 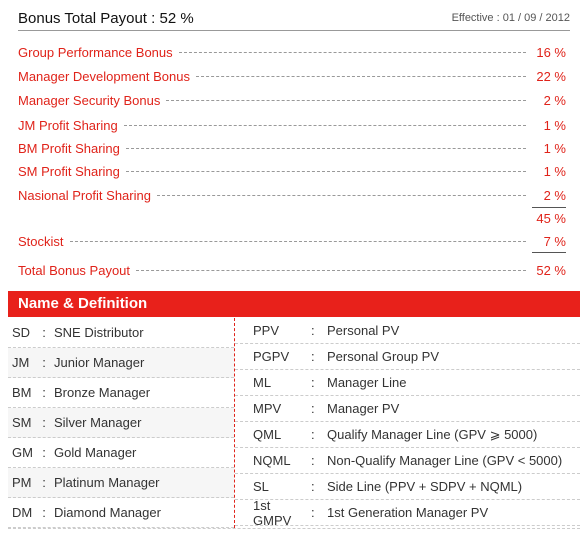 What do you see at coordinates (69, 148) in the screenshot?
I see `bonus-label: BM Profit Sharing` at bounding box center [69, 148].